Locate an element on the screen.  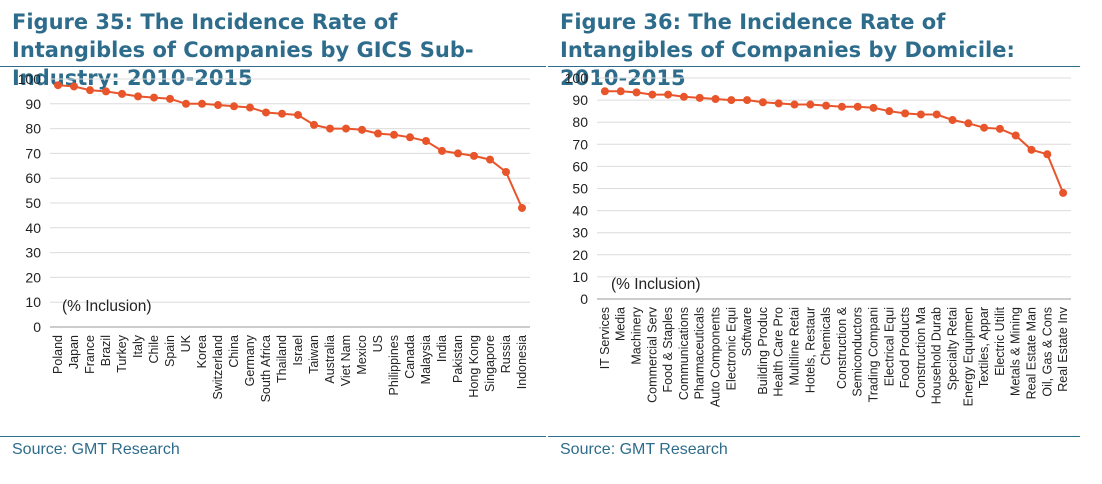
x-tick-label: Chemicals is located at coordinates (826, 336).